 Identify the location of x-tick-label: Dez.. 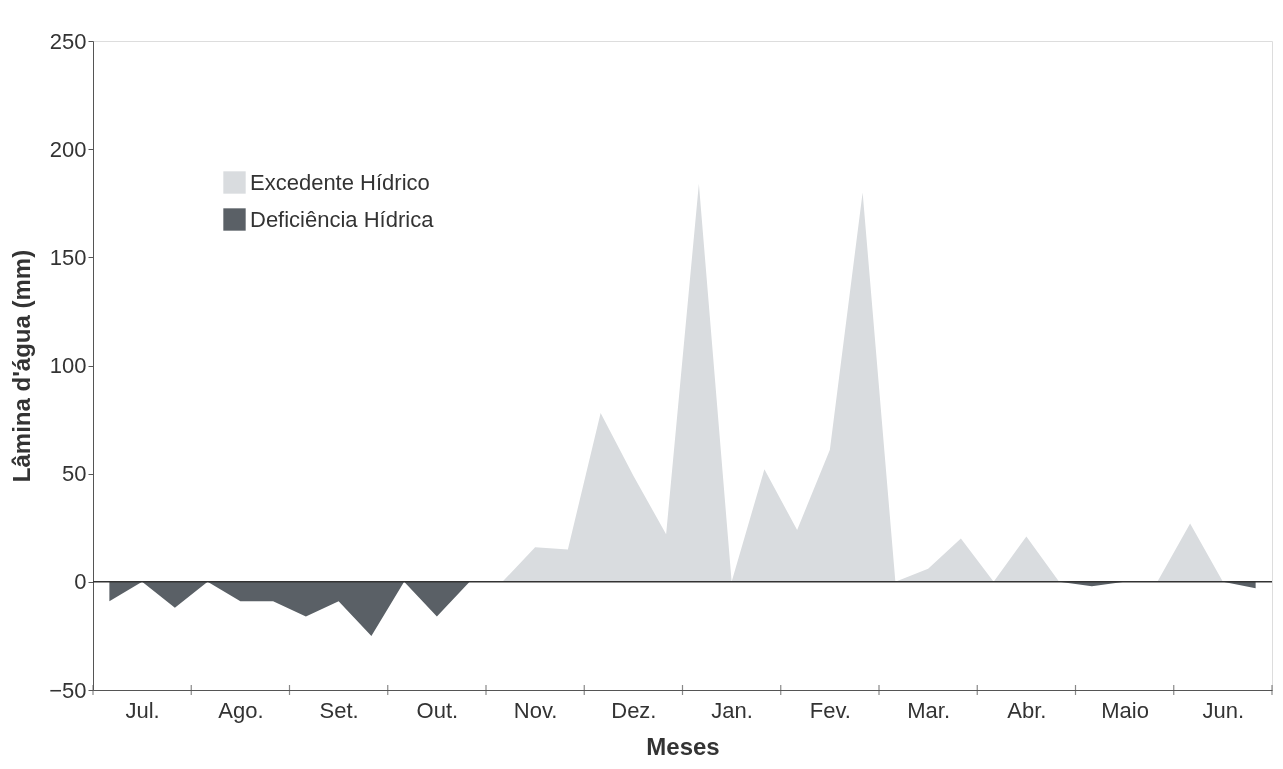
(634, 710).